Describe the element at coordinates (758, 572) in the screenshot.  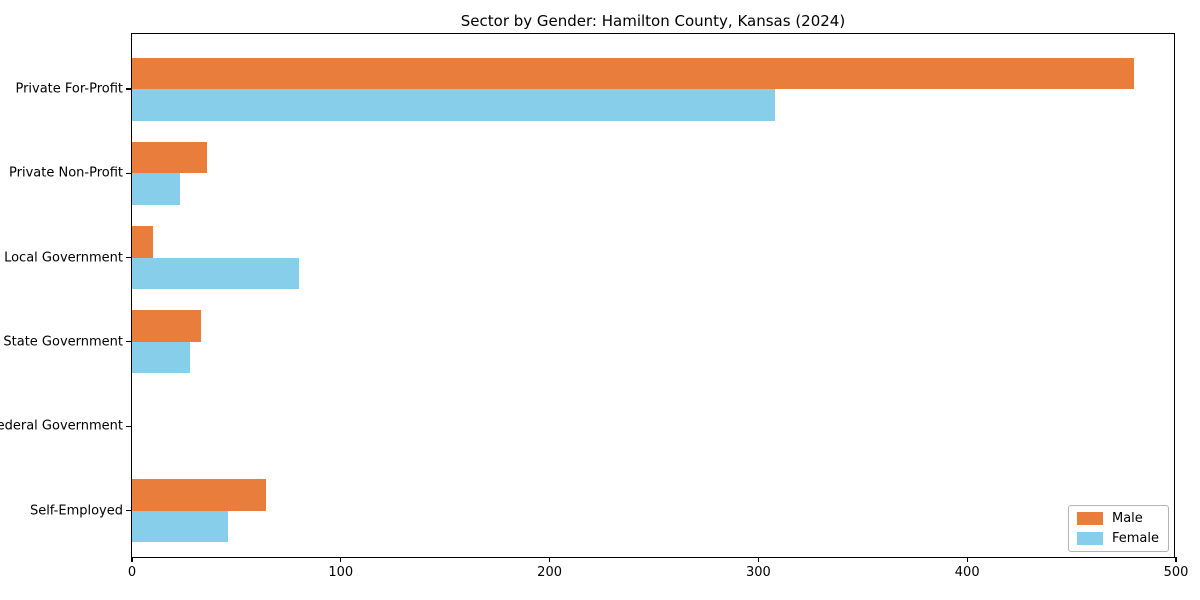
I see `x-axis-tick-label: 300` at that location.